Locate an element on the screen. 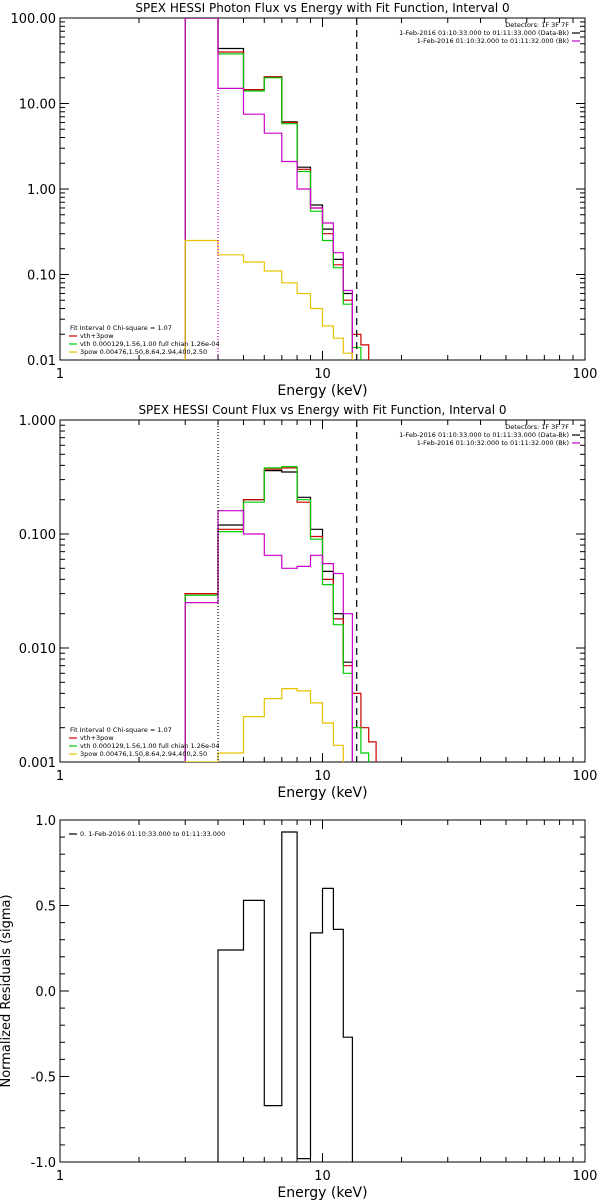  y-tick-label: 0.010 is located at coordinates (37, 649).